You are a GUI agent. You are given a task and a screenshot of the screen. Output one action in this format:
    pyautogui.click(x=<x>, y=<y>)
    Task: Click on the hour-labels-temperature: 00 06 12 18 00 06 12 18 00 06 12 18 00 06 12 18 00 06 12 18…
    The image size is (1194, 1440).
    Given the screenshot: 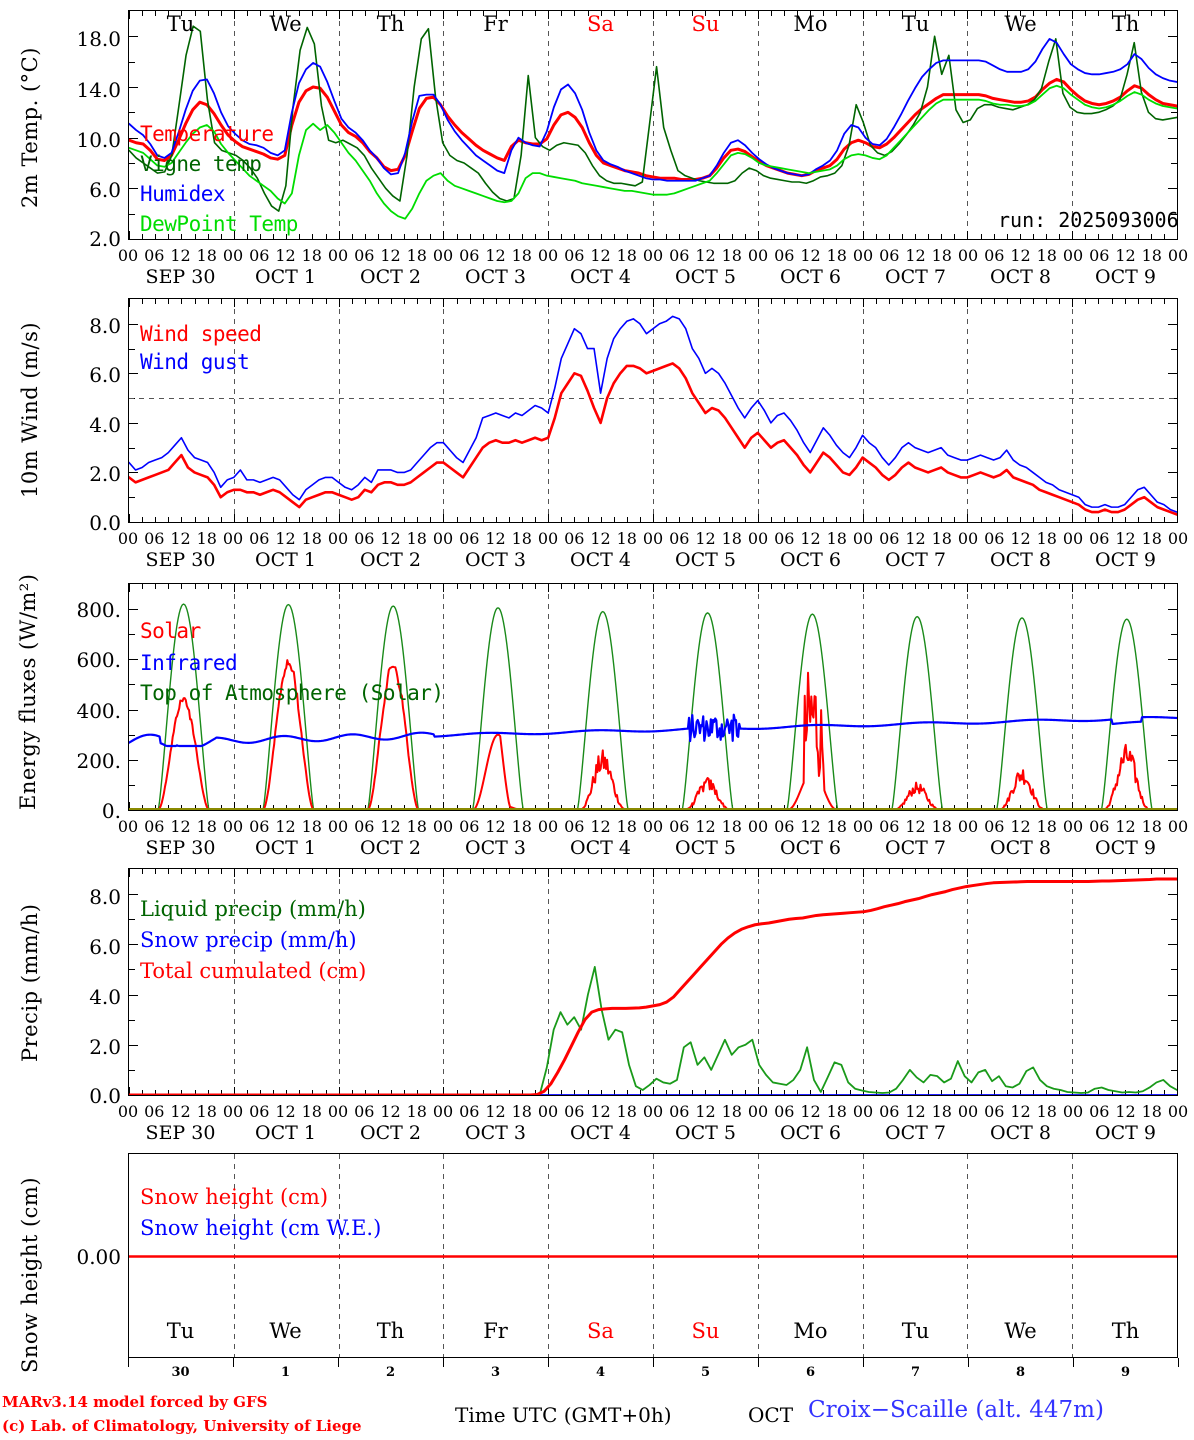 What is the action you would take?
    pyautogui.click(x=653, y=256)
    